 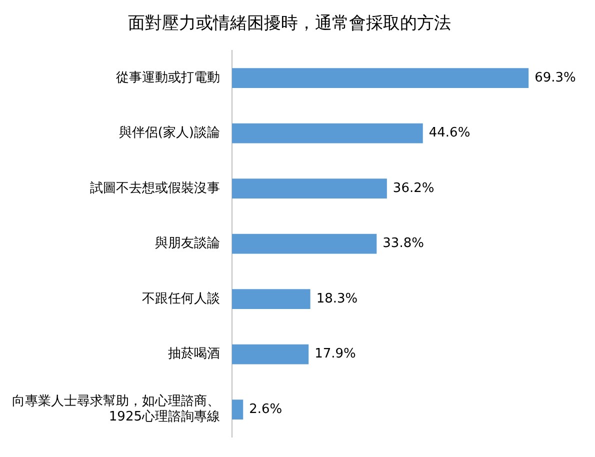 I want to click on data-label: 18.3%, so click(x=337, y=298).